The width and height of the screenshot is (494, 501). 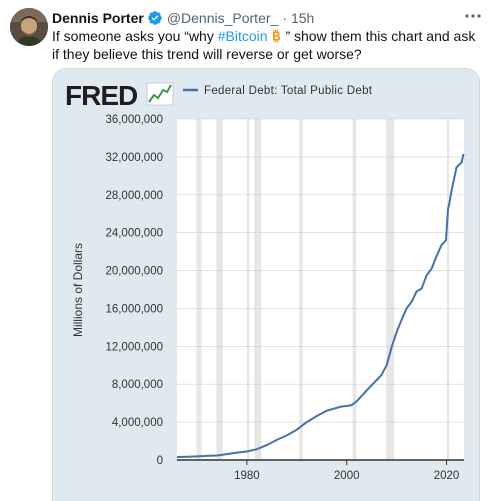 What do you see at coordinates (447, 476) in the screenshot?
I see `x-tick-label: 2020` at bounding box center [447, 476].